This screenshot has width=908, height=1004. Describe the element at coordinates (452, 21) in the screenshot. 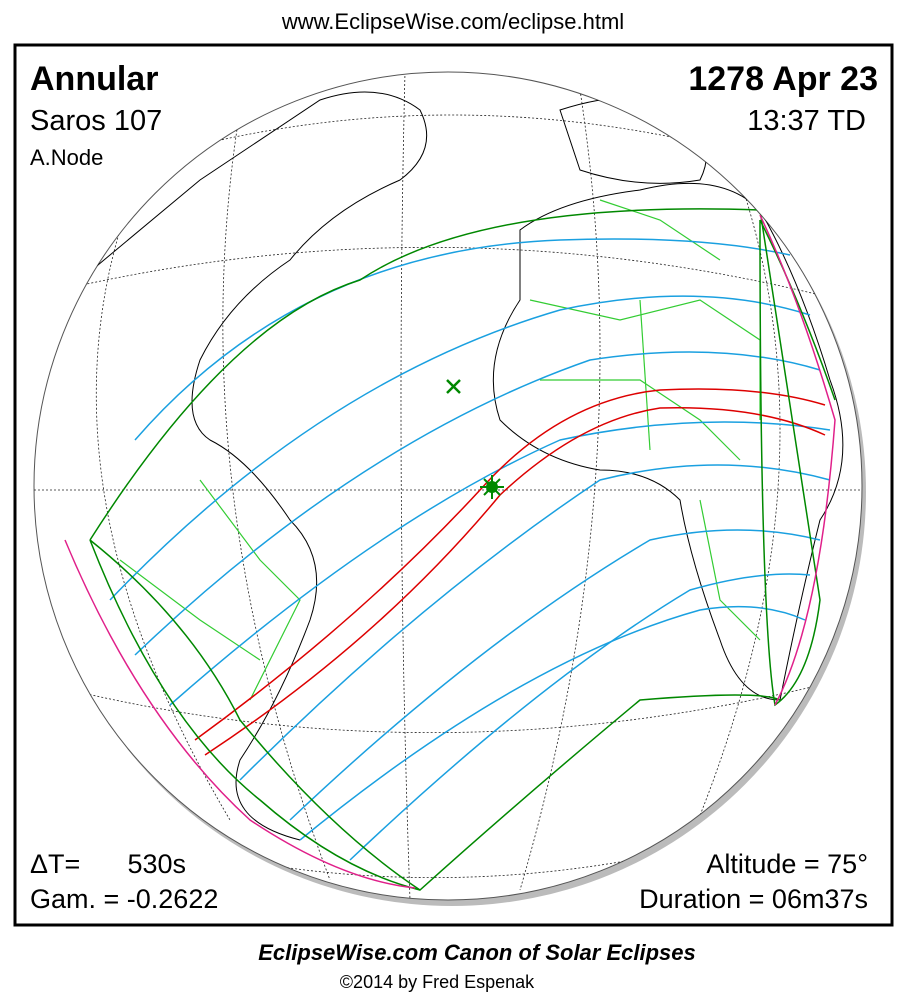

I see `url: www.EclipseWise.com/eclipse.html` at that location.